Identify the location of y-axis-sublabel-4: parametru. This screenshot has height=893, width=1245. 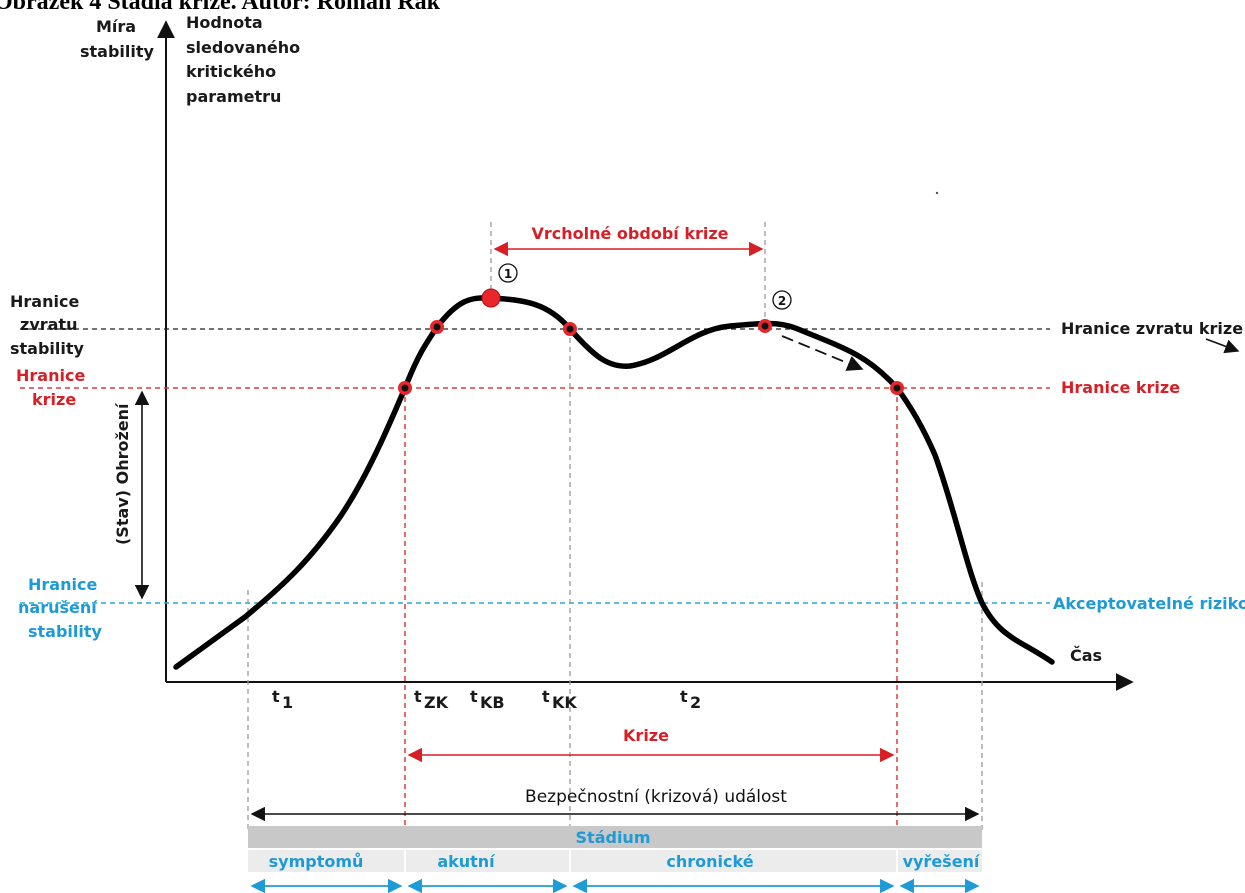
(233, 96).